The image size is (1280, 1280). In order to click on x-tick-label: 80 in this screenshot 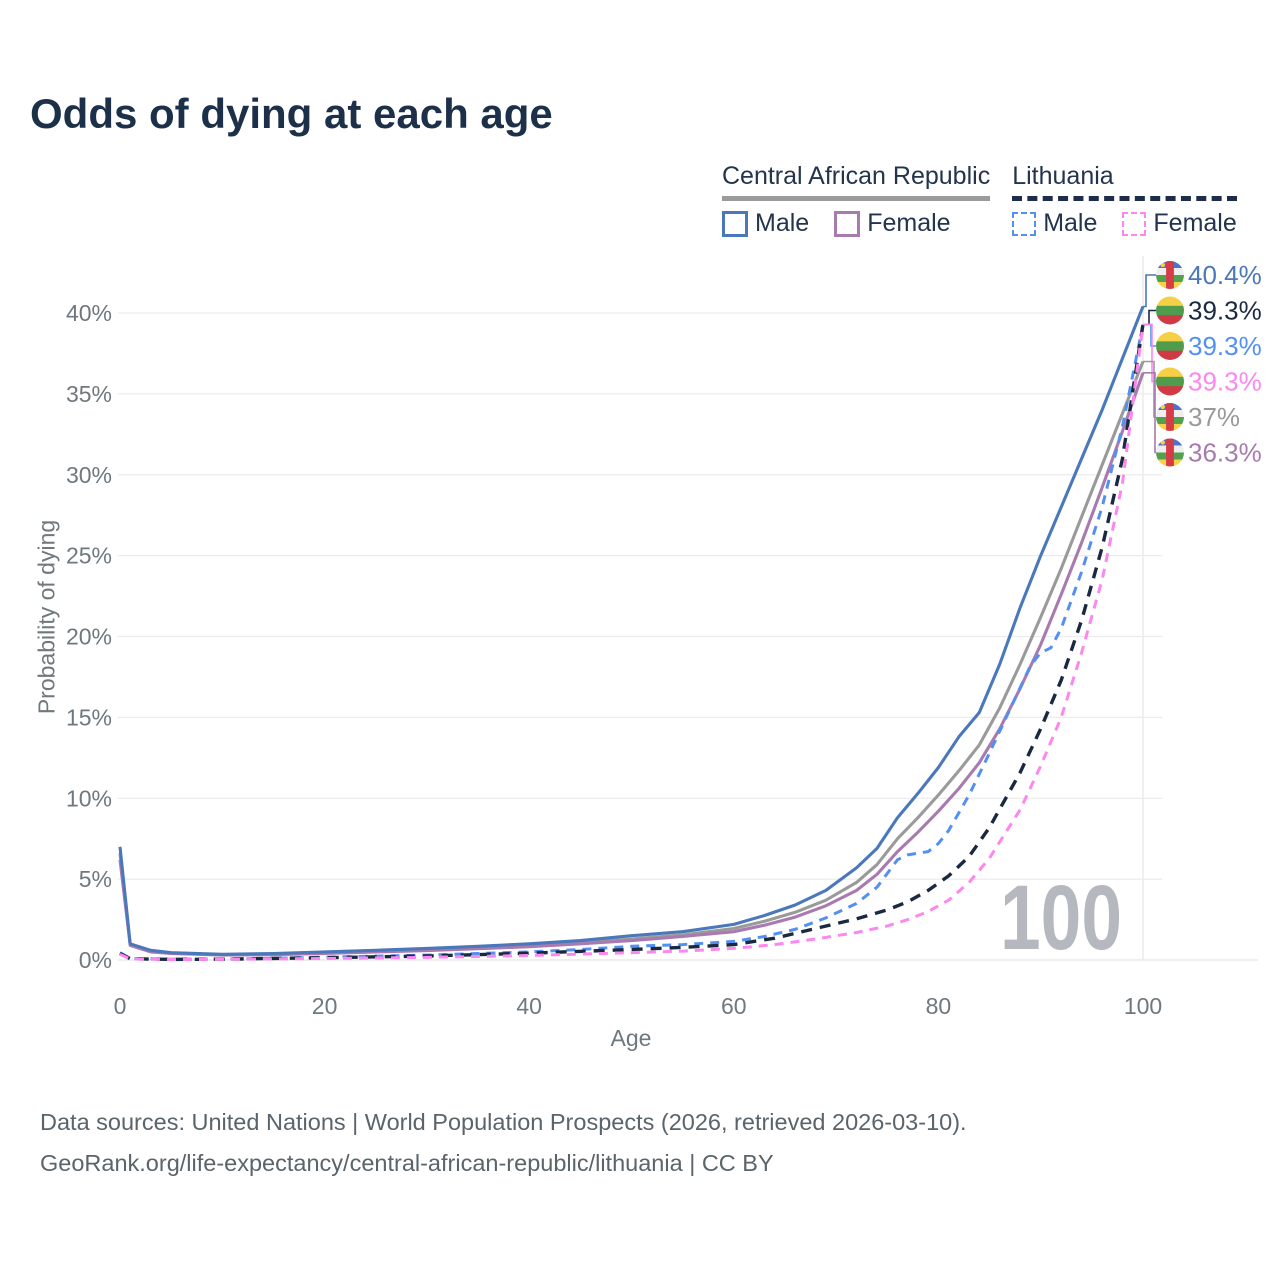, I will do `click(939, 1006)`.